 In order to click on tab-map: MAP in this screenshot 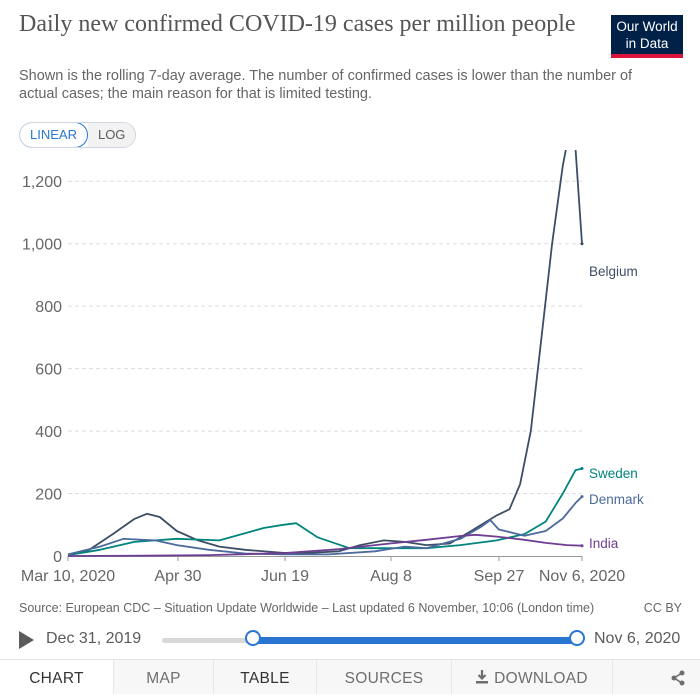, I will do `click(164, 677)`.